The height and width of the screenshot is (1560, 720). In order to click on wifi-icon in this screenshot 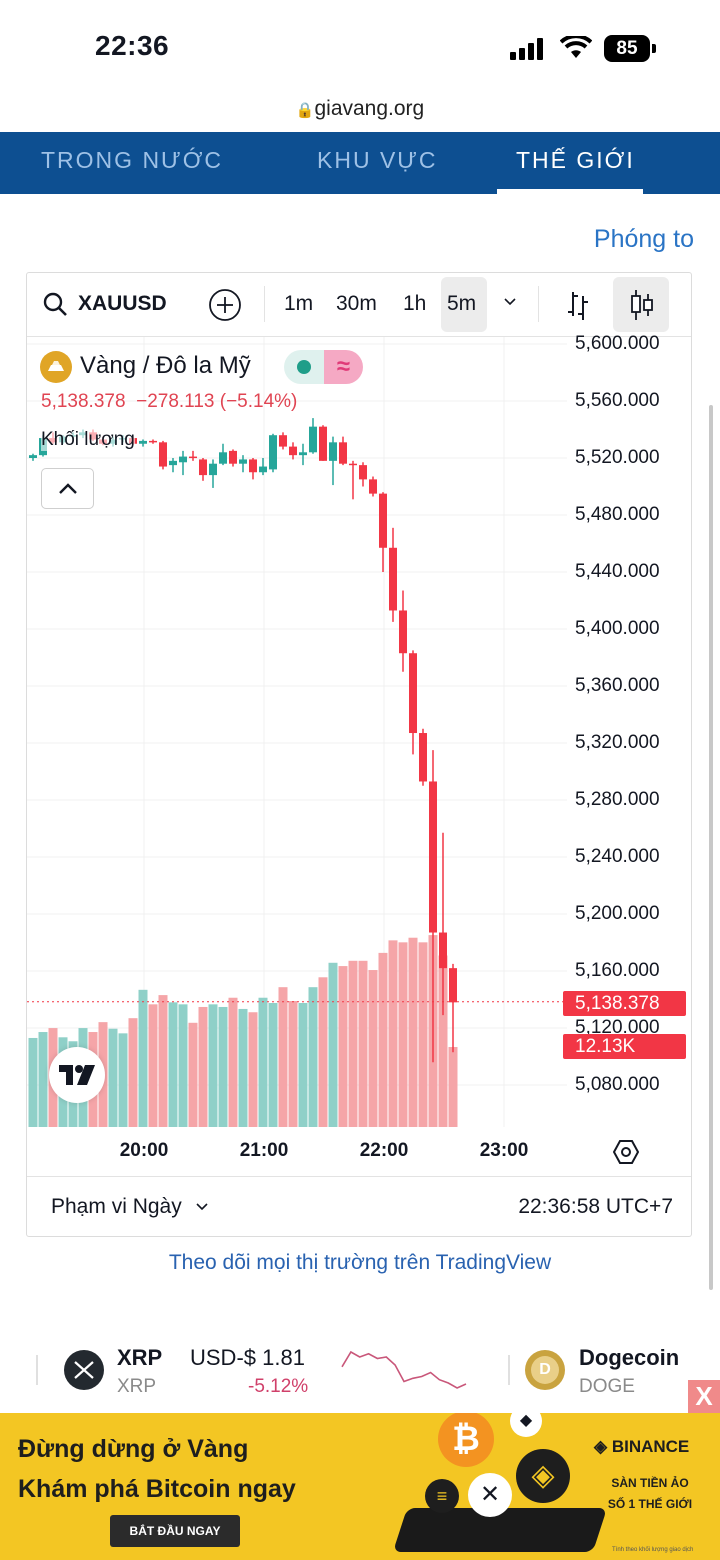, I will do `click(576, 47)`.